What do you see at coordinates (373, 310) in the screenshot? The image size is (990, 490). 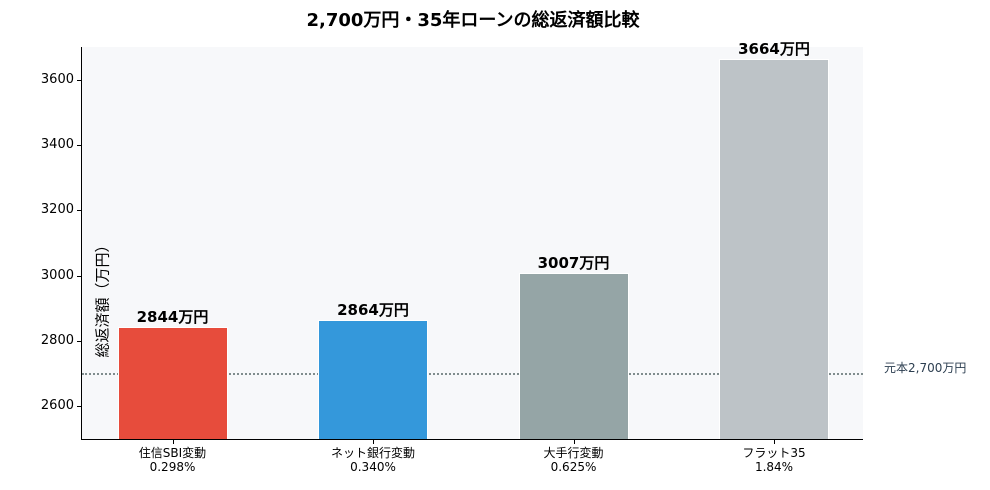 I see `bar-value-label: 2864万円` at bounding box center [373, 310].